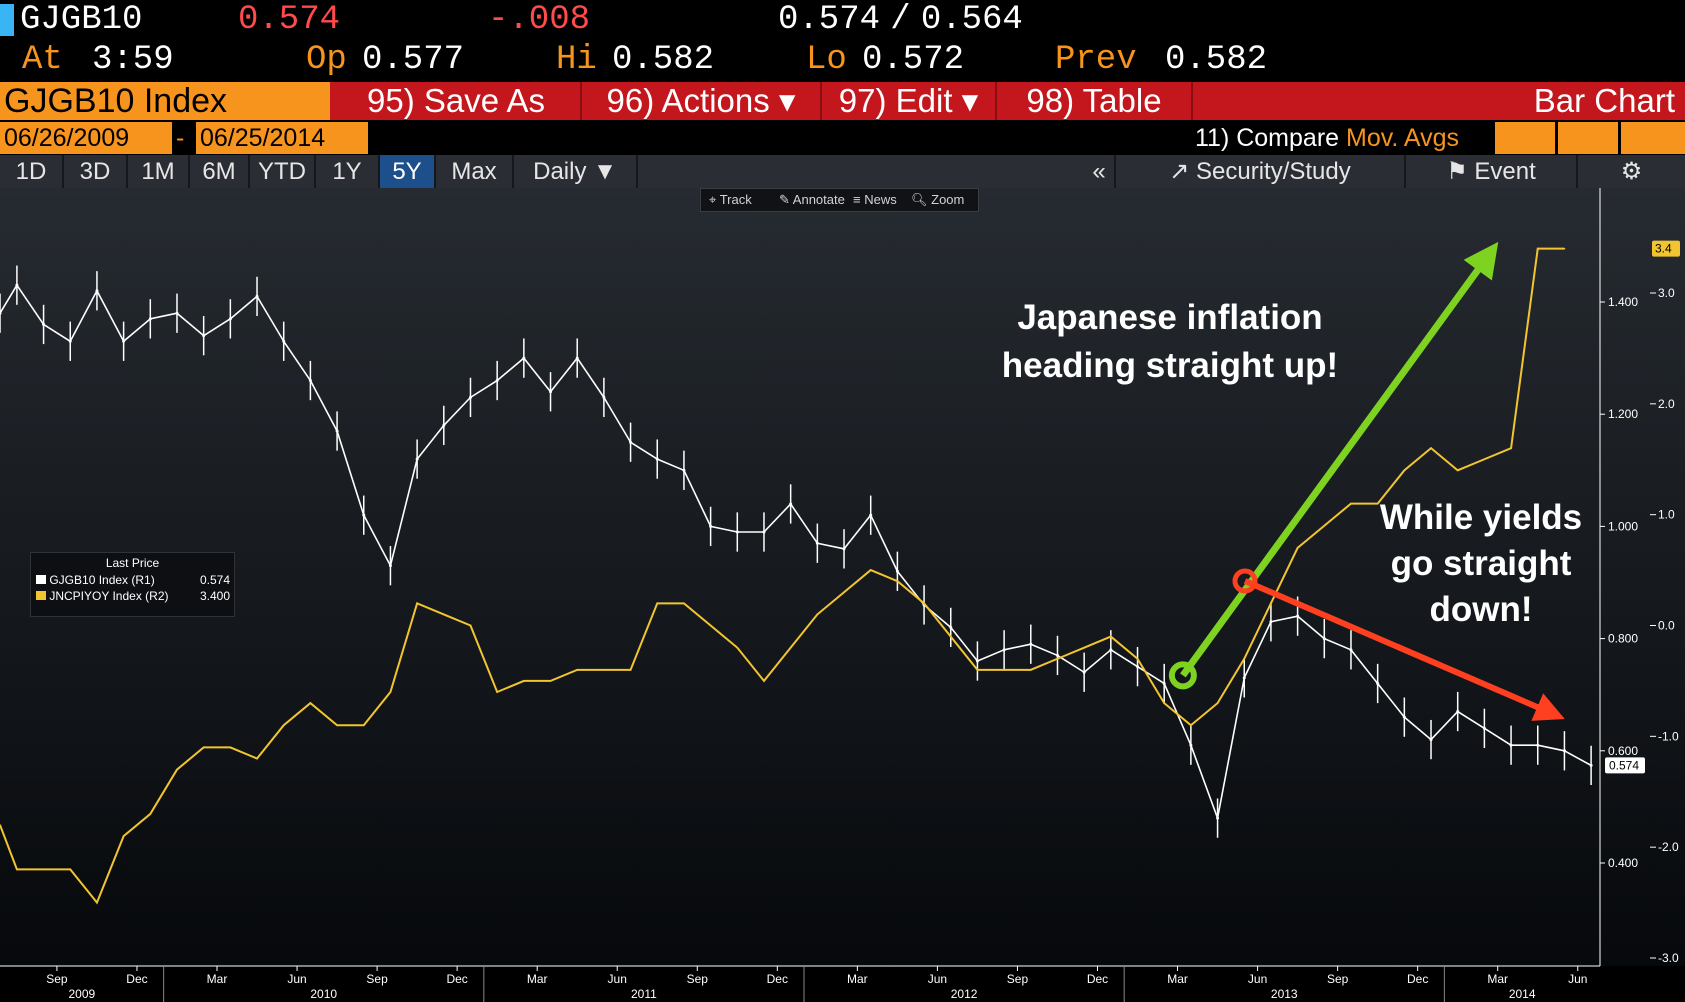 The image size is (1685, 1002). I want to click on period-1y: 1Y, so click(348, 171).